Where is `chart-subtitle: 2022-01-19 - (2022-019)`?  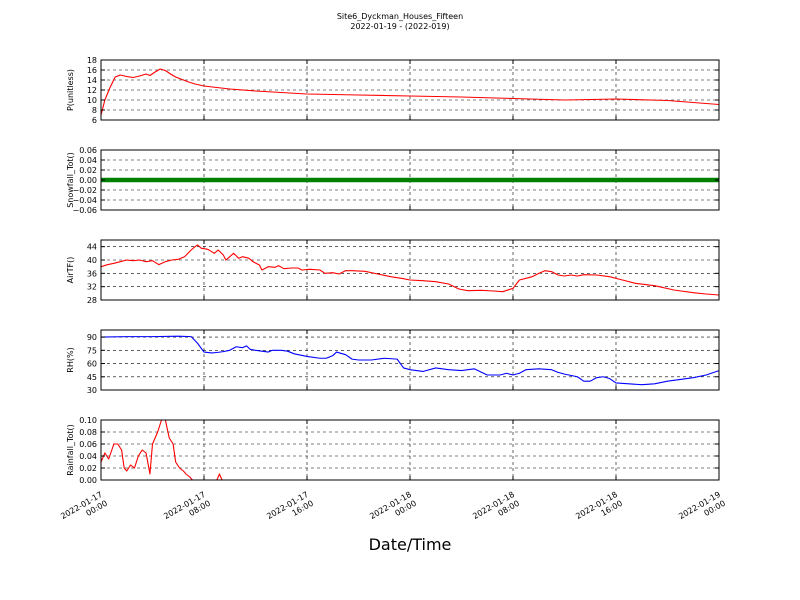
chart-subtitle: 2022-01-19 - (2022-019) is located at coordinates (399, 26).